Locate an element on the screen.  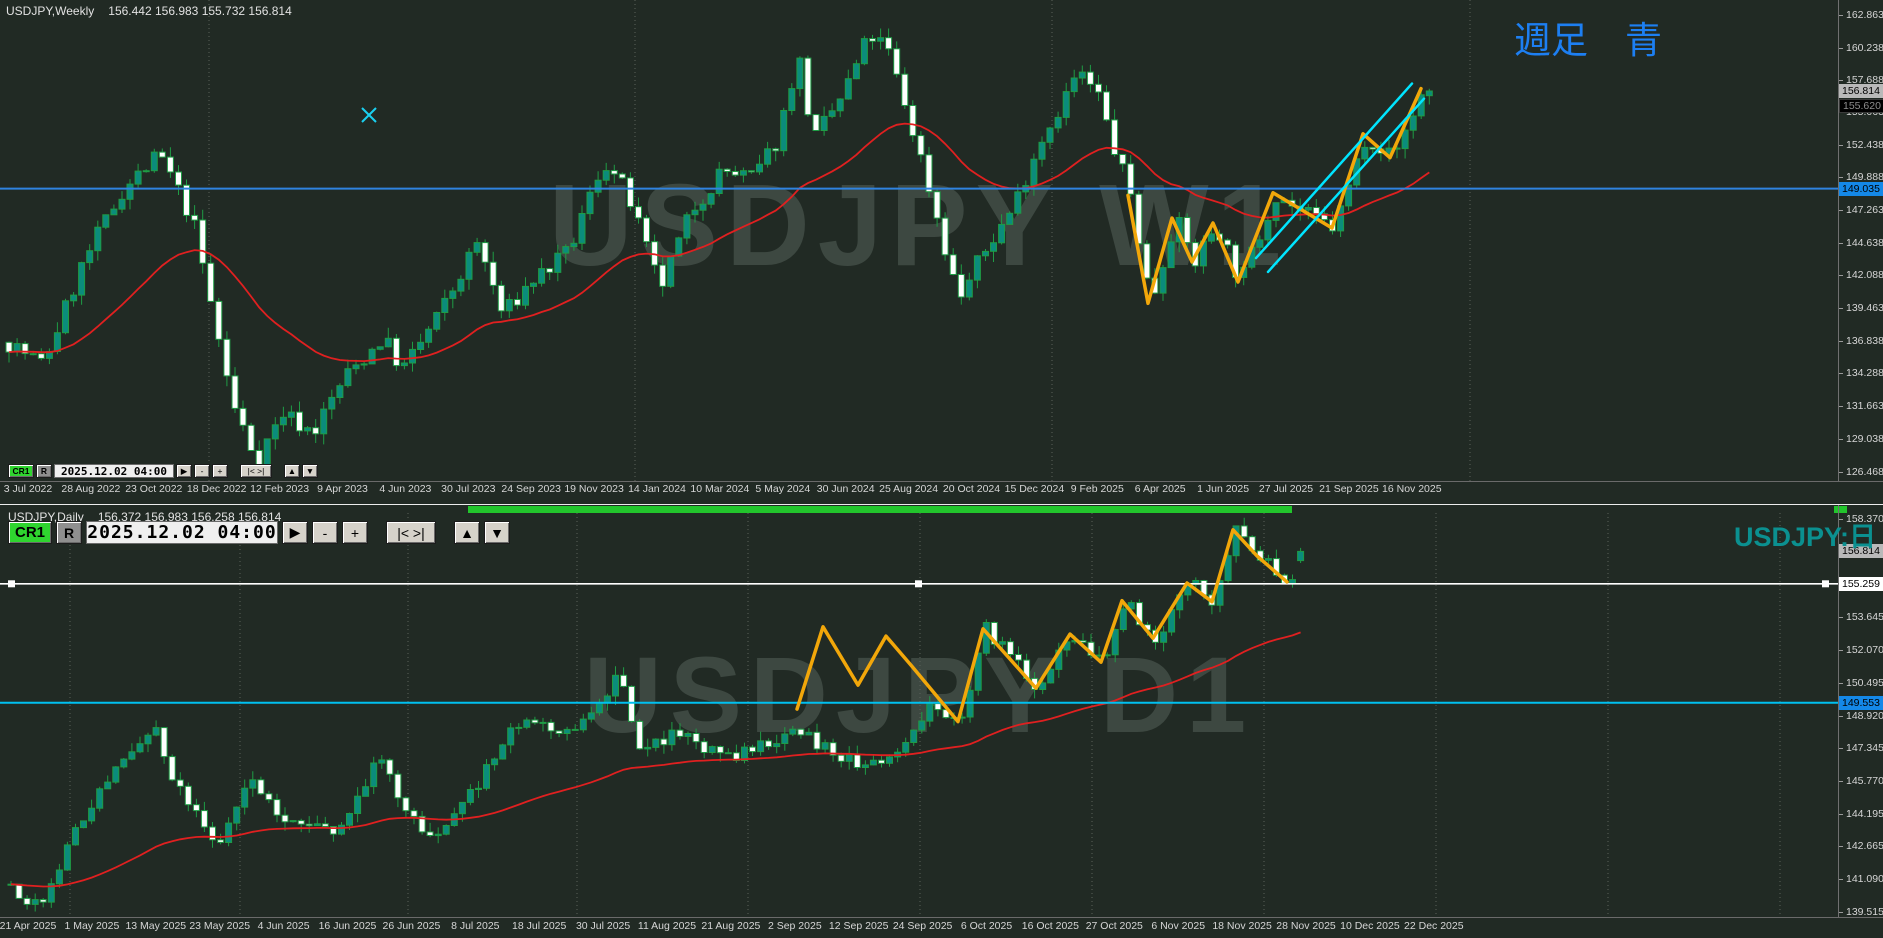
price-tick-label: 153.645 is located at coordinates (1861, 617).